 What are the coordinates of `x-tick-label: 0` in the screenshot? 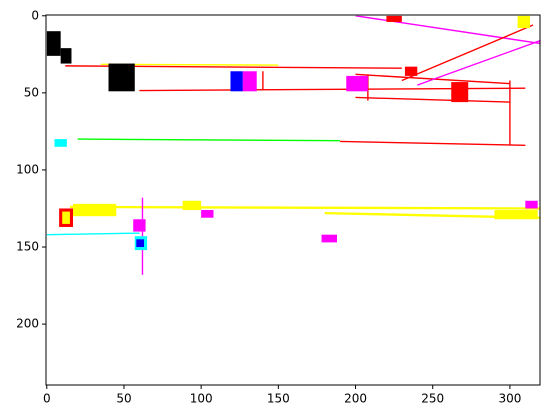 It's located at (47, 399).